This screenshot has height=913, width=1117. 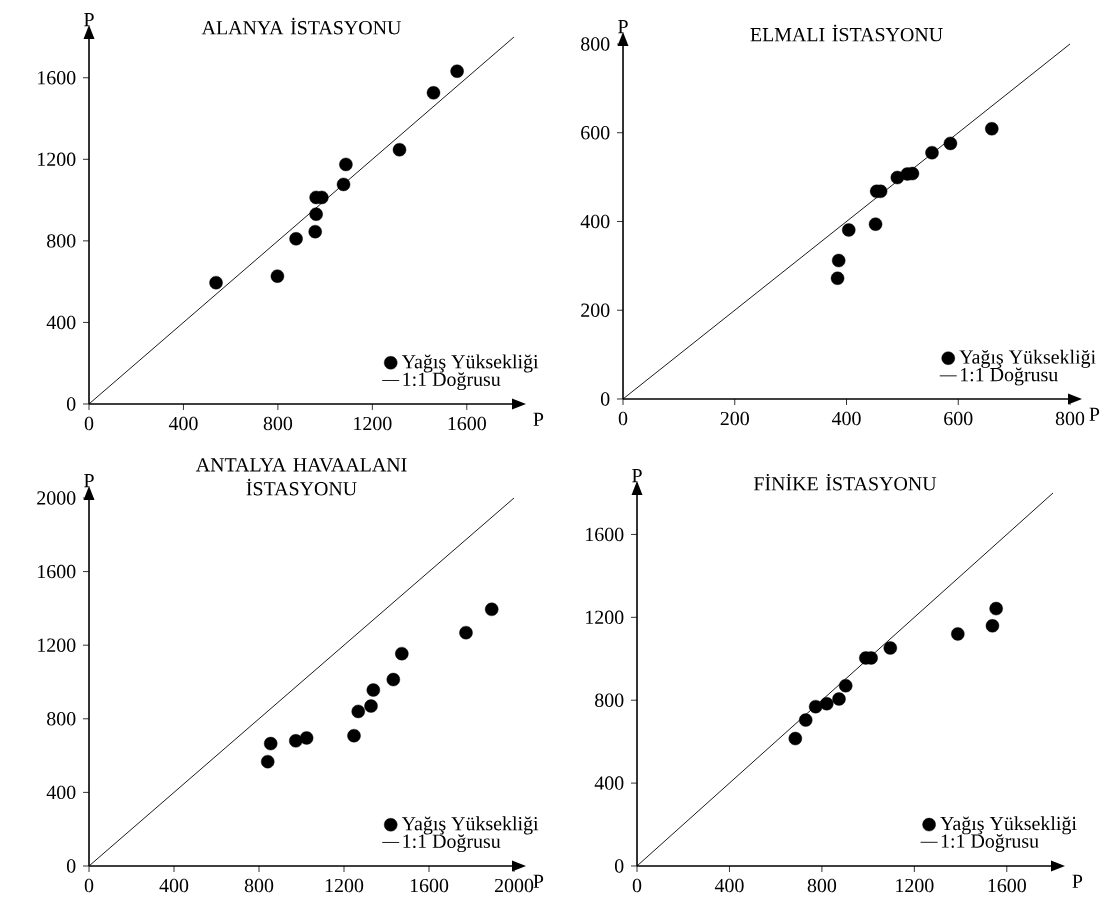 I want to click on chart-title: FİNİKE İSTASYONU, so click(x=845, y=482).